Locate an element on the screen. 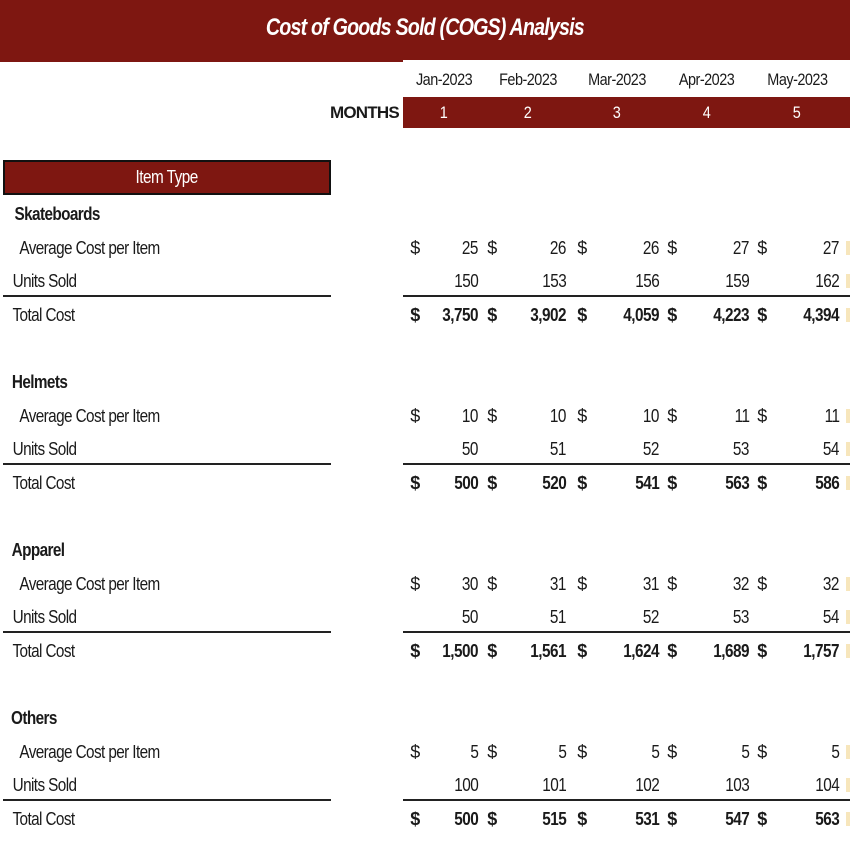  cell-value: 153 is located at coordinates (554, 281).